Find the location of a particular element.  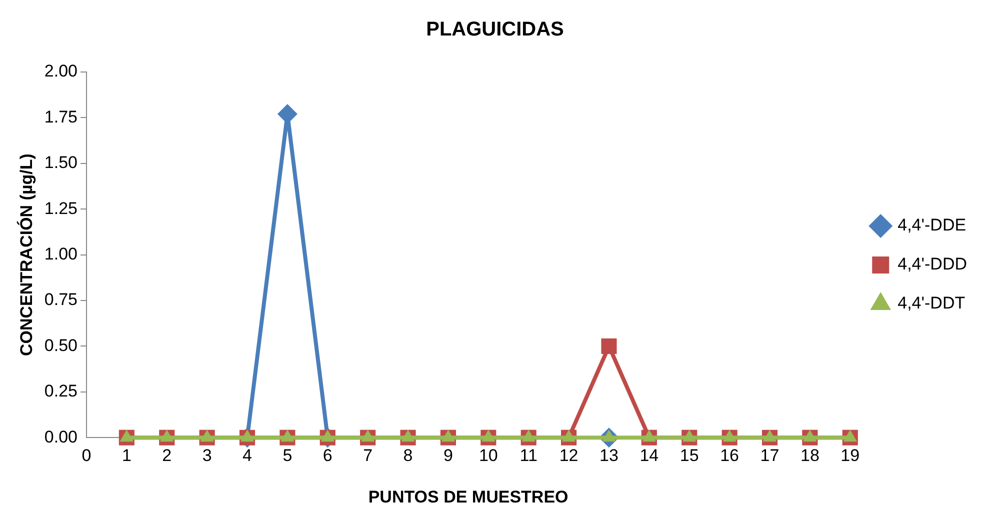

y-tick-label: 1.50 is located at coordinates (61, 162).